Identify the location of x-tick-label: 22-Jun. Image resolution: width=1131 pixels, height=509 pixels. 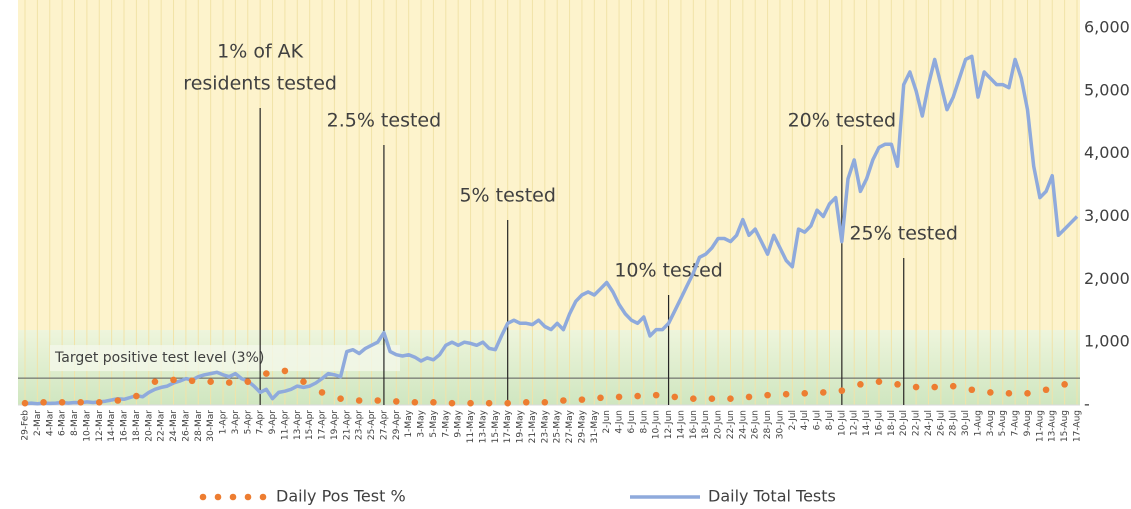
(731, 424).